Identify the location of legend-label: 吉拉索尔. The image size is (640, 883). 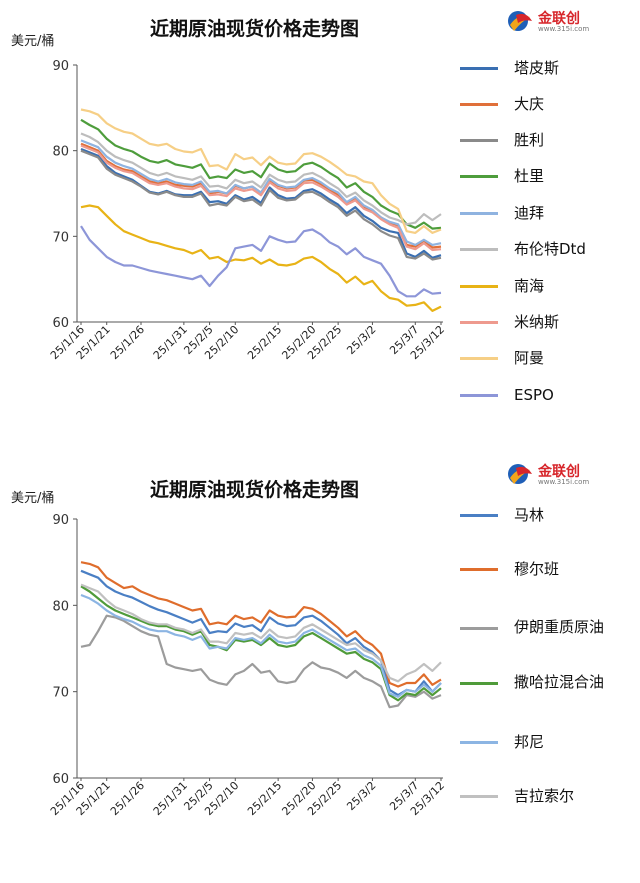
(544, 796).